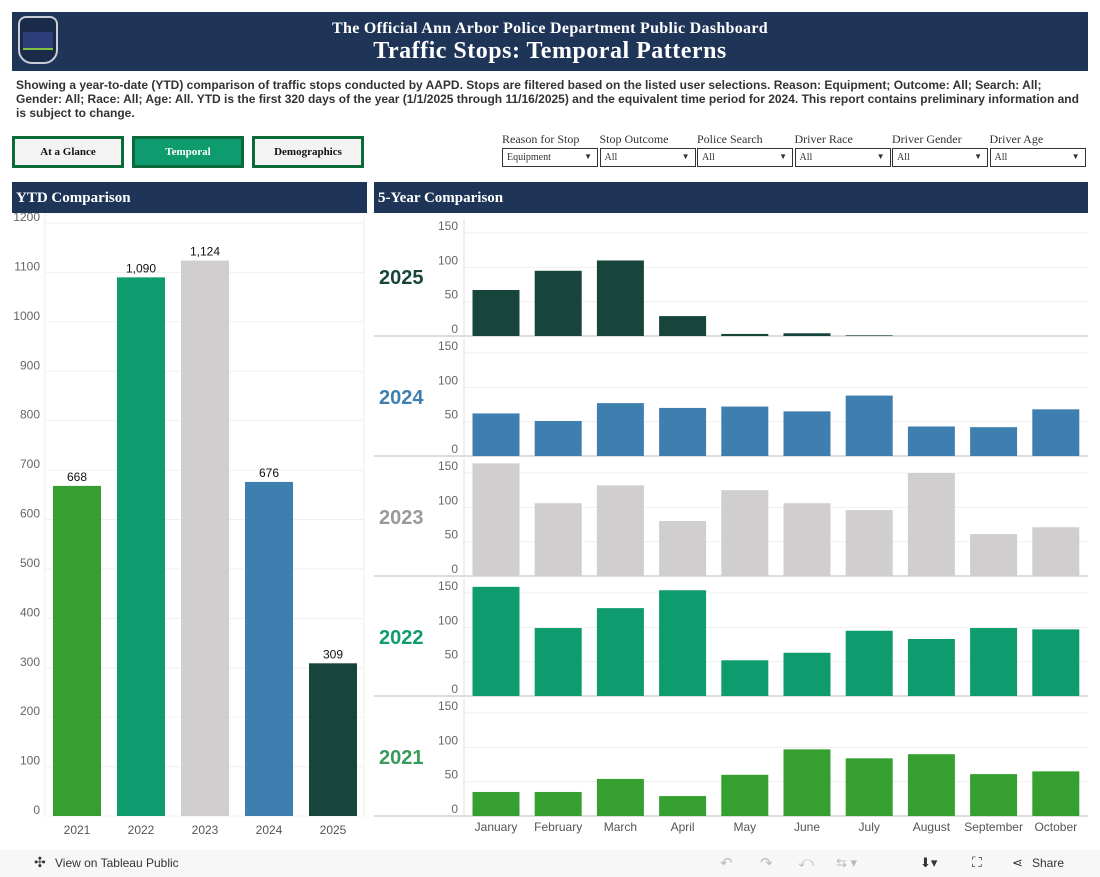  I want to click on bar-2023-july, so click(869, 543).